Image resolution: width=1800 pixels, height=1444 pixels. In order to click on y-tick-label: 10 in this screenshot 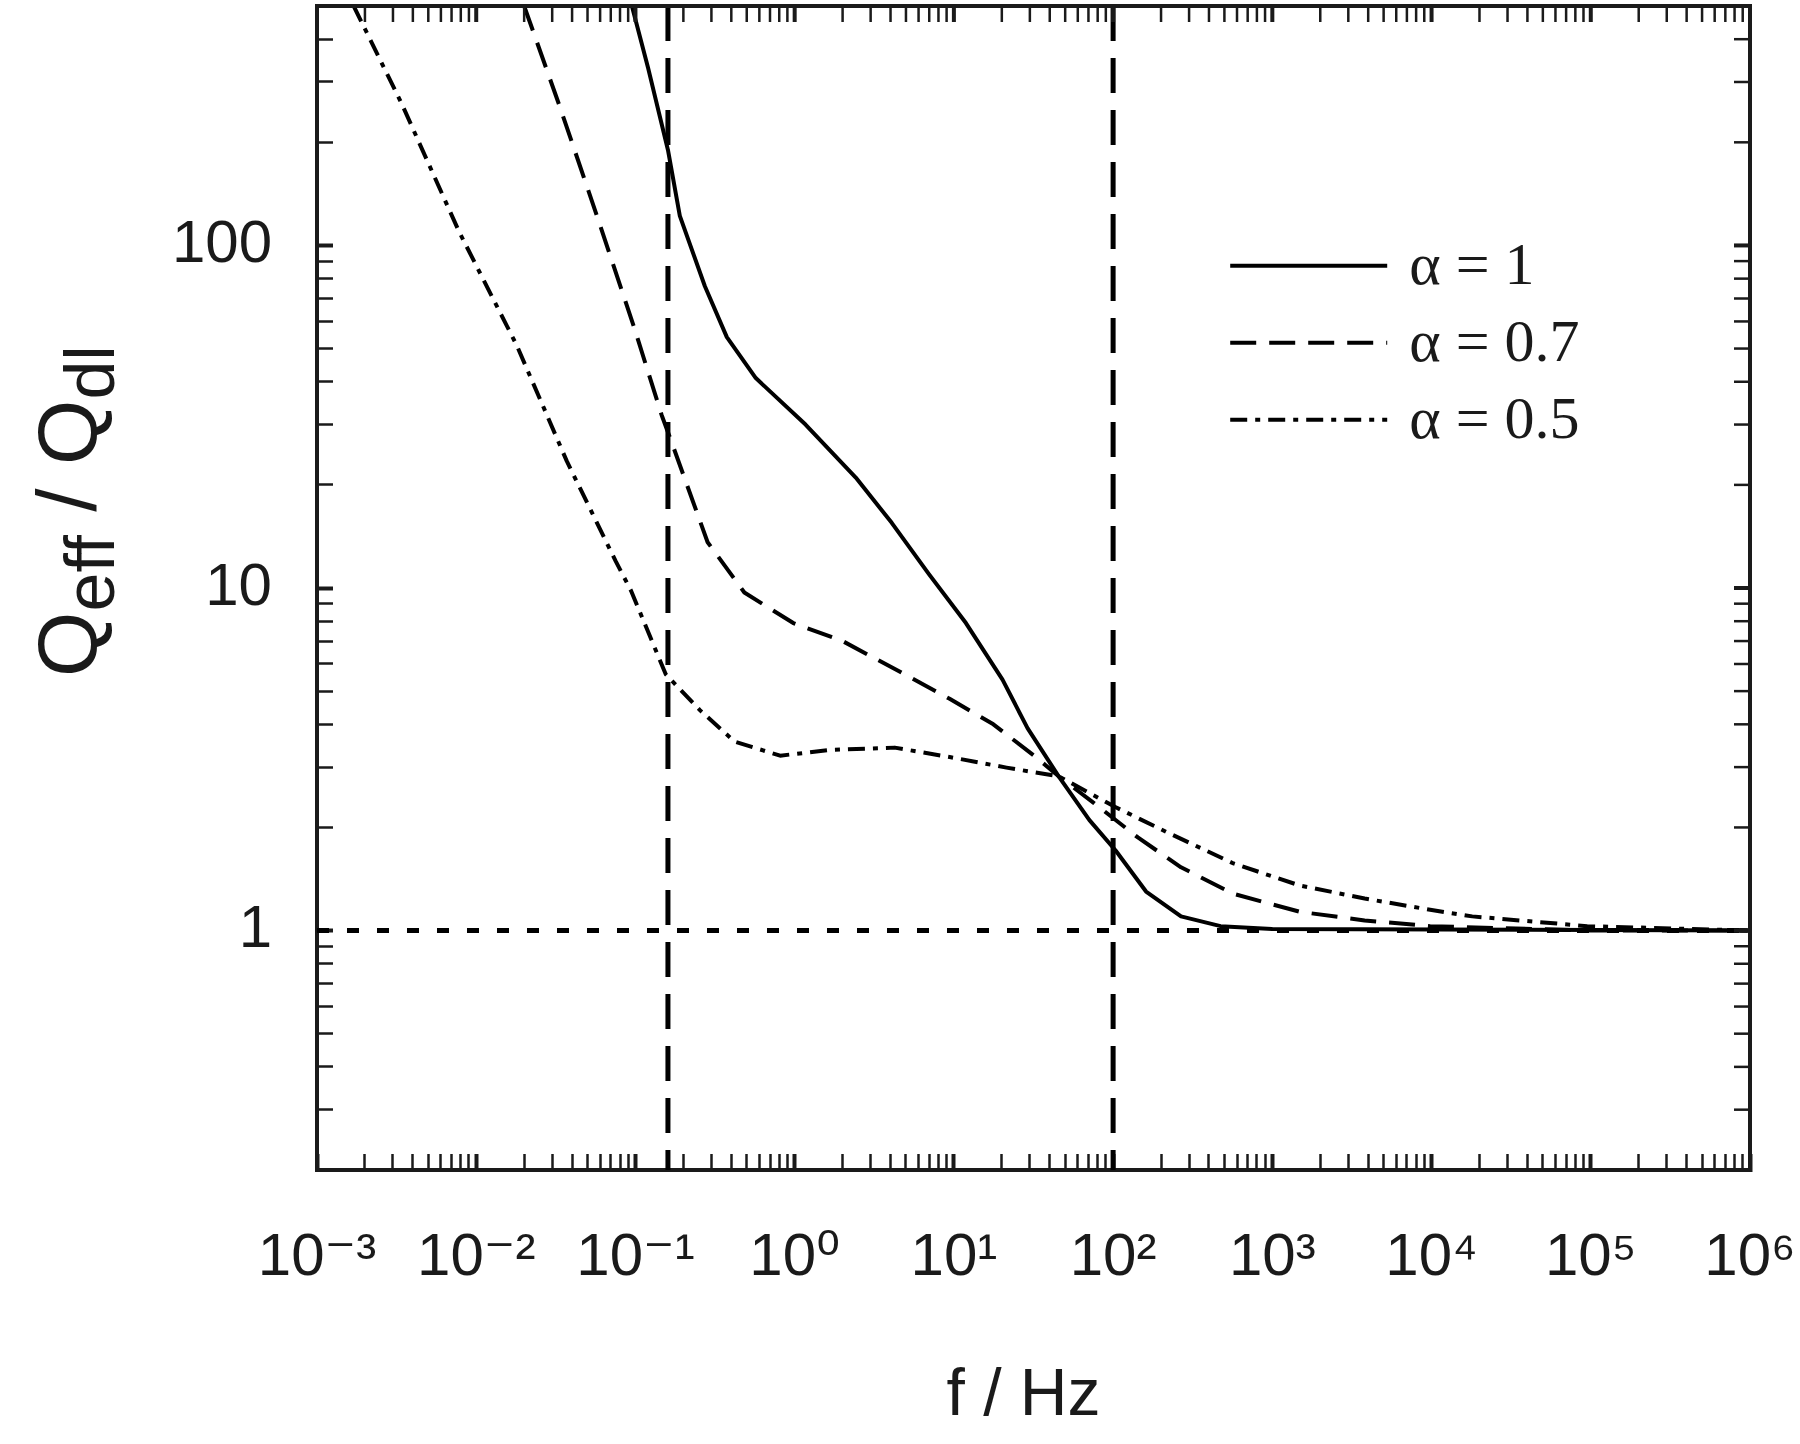, I will do `click(238, 584)`.